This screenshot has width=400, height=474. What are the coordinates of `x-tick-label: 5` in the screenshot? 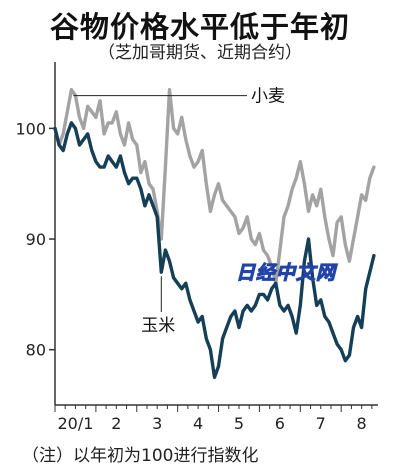 It's located at (239, 423).